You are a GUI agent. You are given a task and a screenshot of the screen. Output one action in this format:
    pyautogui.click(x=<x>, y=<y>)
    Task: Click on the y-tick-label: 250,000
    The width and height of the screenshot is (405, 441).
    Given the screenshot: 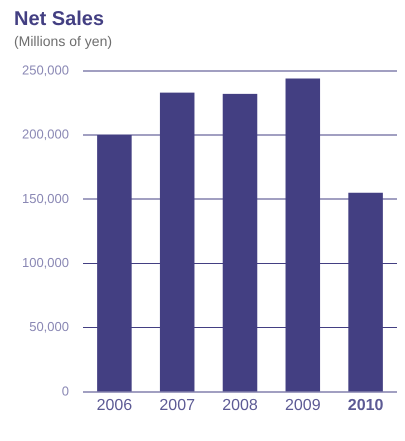 What is the action you would take?
    pyautogui.click(x=45, y=70)
    